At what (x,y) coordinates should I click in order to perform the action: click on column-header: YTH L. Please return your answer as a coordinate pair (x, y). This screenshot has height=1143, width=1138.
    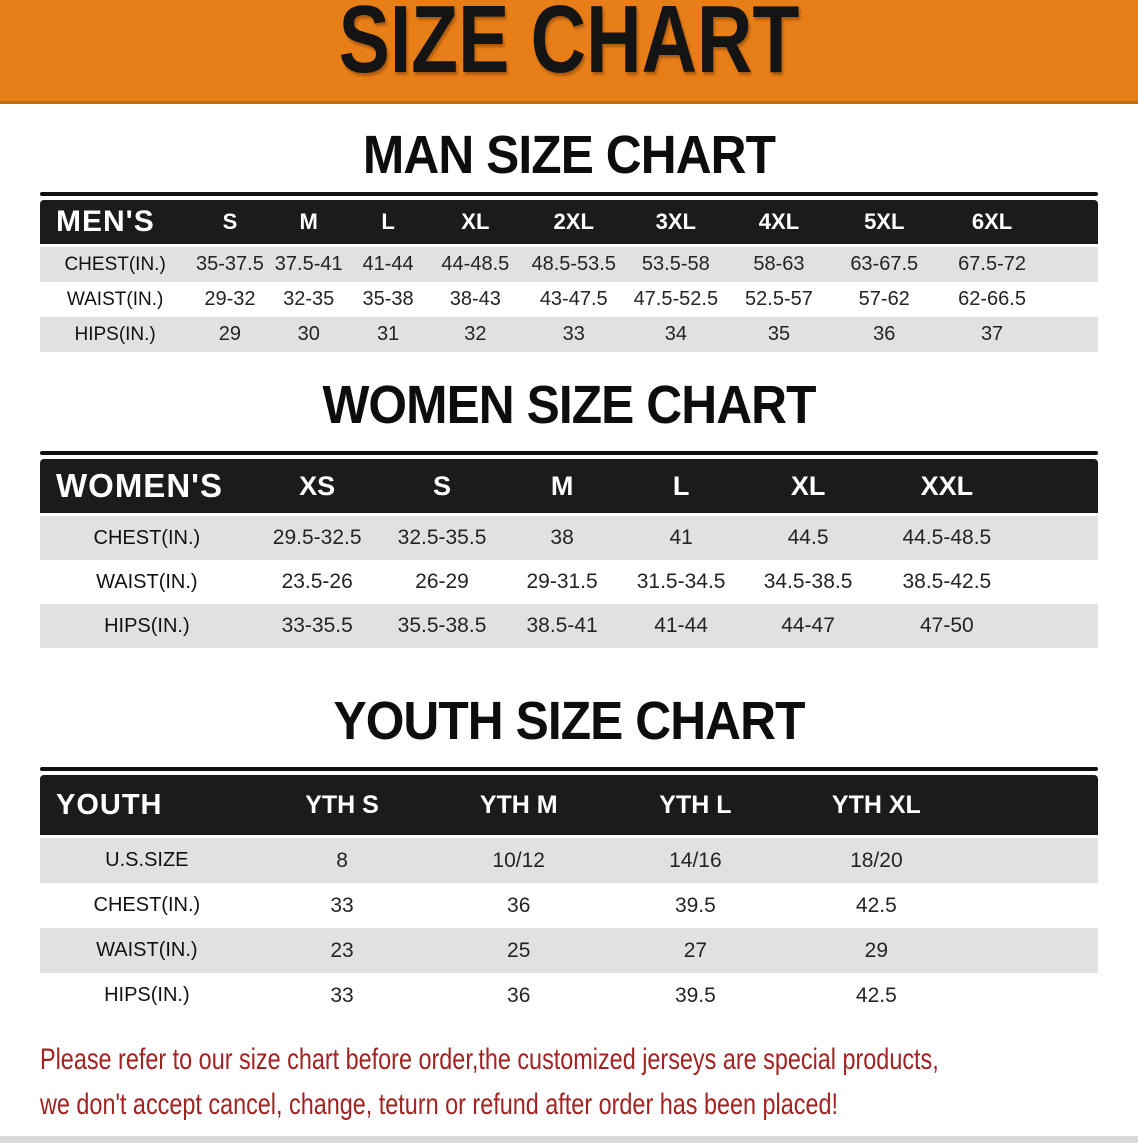
    Looking at the image, I should click on (695, 806).